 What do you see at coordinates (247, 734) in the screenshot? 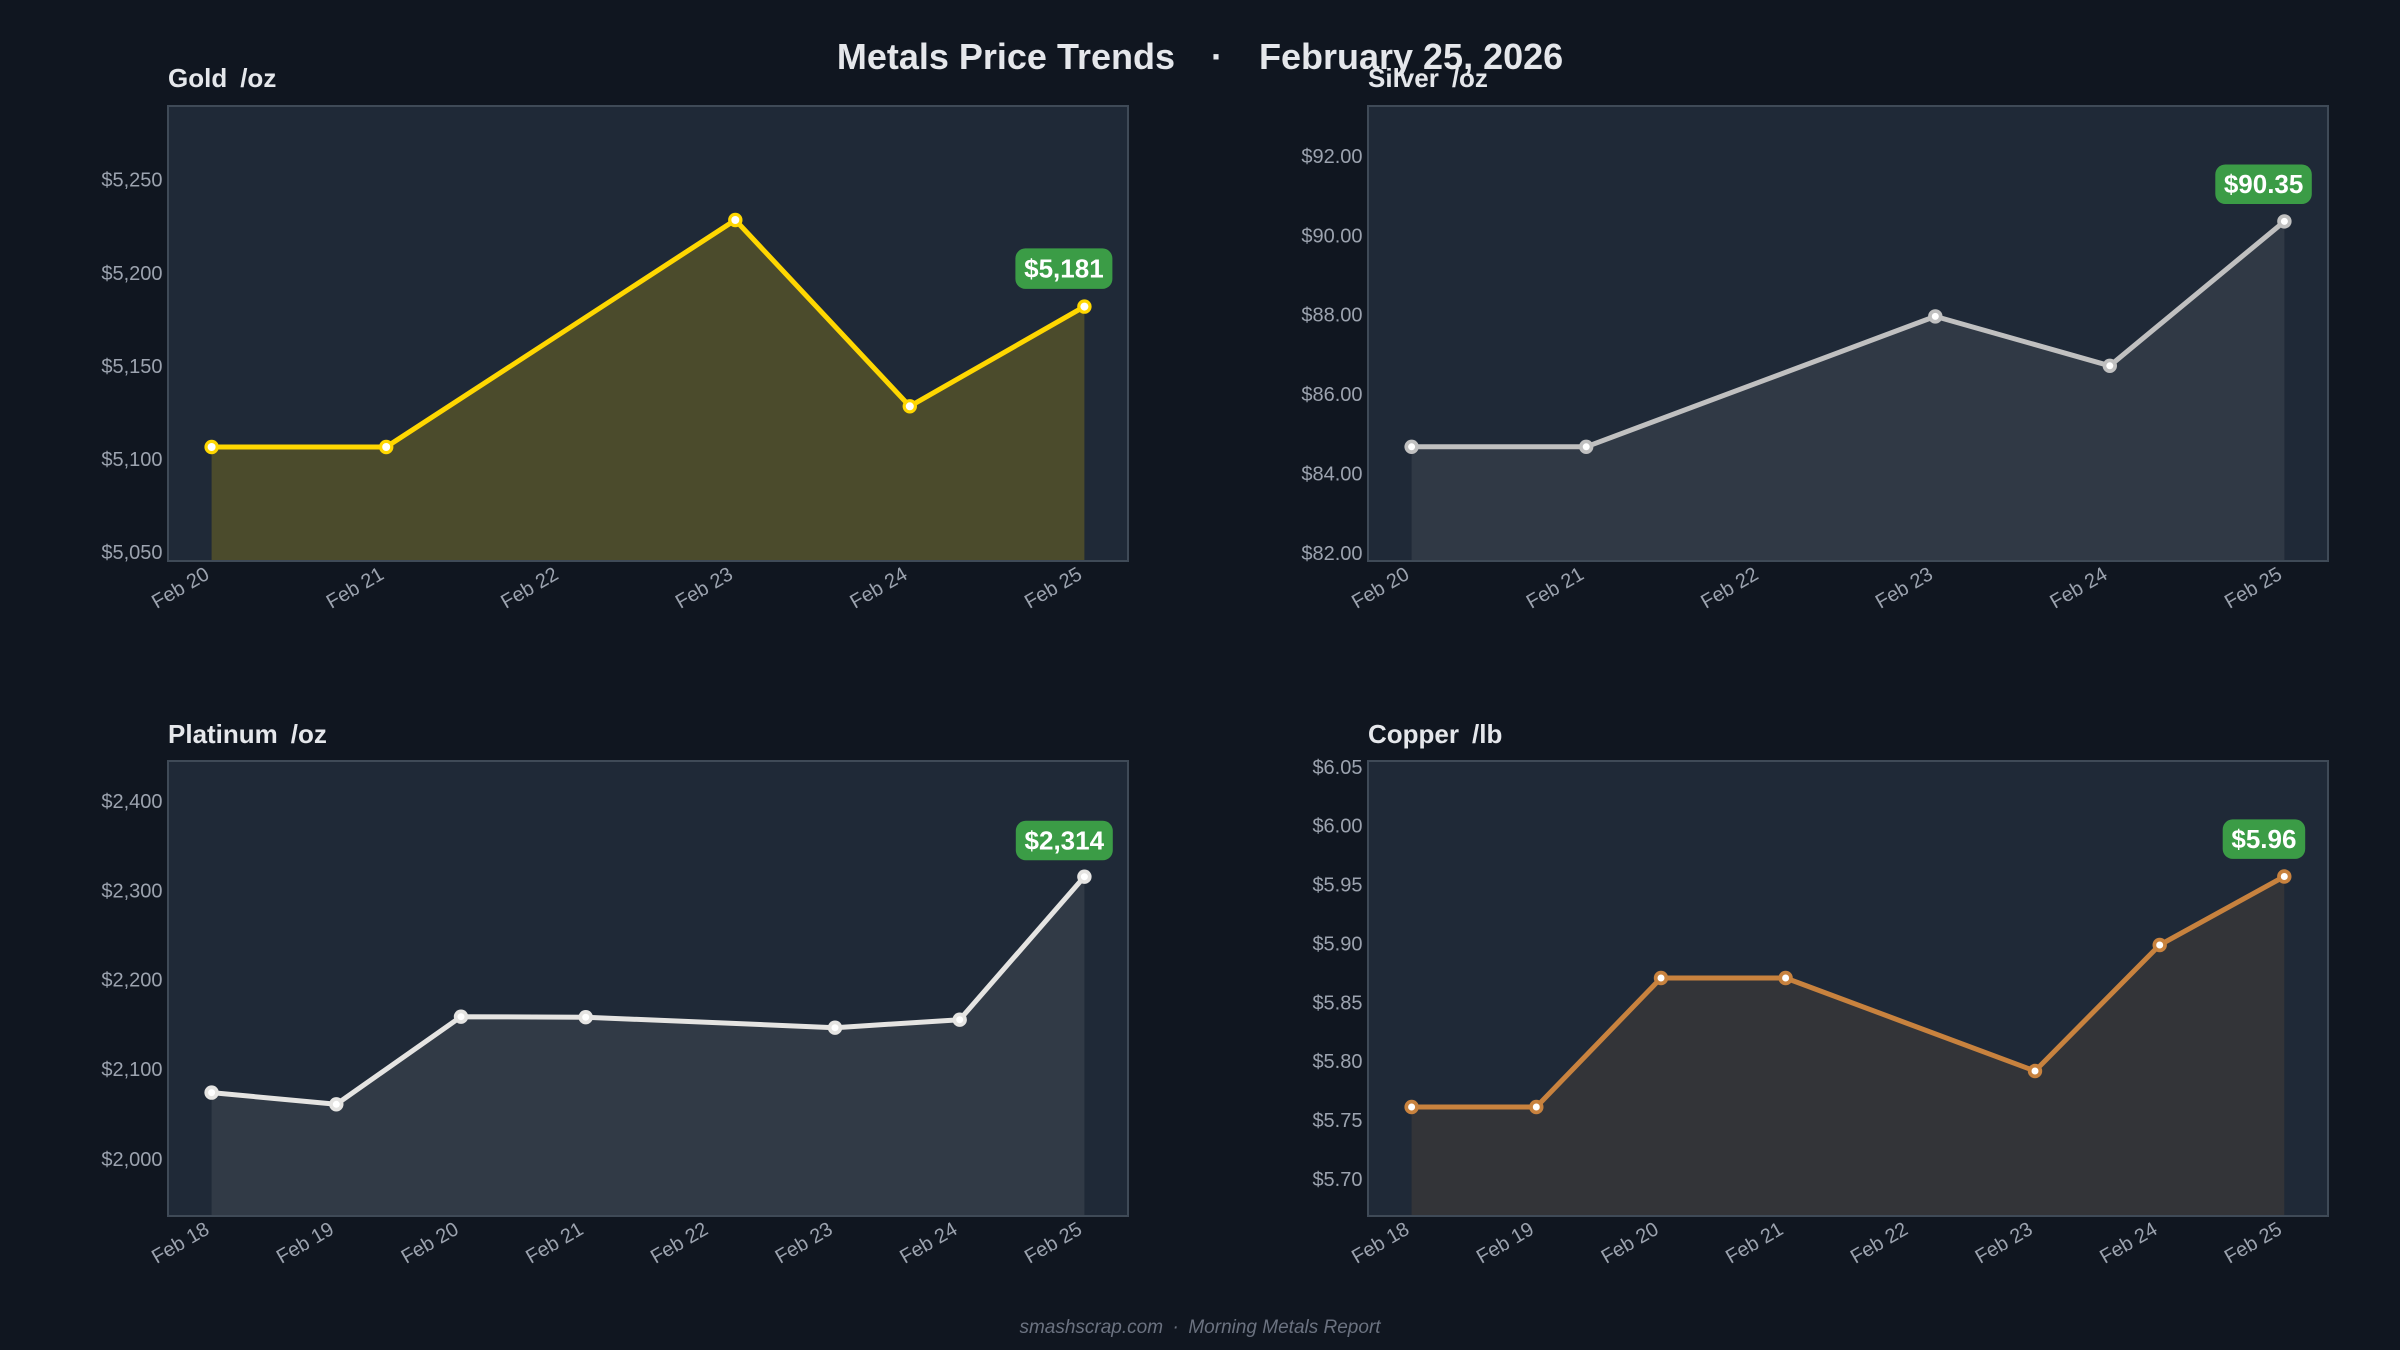
I see `svg-text: Platinum /oz` at bounding box center [247, 734].